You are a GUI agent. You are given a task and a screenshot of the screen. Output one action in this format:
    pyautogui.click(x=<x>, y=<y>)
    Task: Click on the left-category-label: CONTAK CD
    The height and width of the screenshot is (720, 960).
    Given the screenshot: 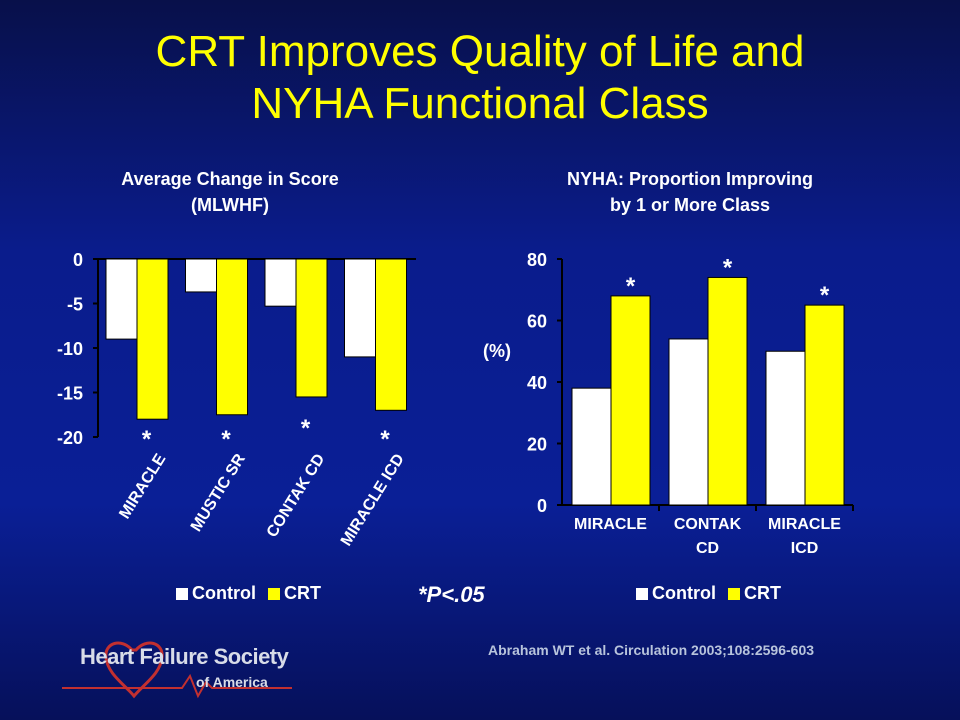 What is the action you would take?
    pyautogui.click(x=296, y=495)
    